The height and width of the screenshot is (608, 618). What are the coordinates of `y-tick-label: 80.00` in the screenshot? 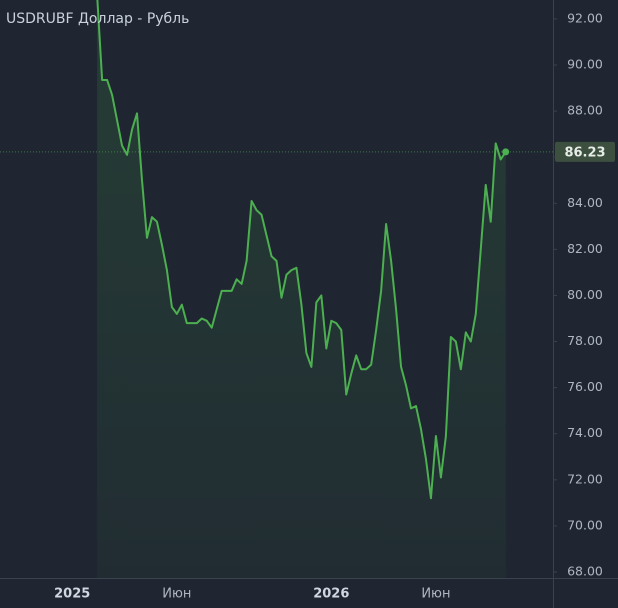 It's located at (585, 294).